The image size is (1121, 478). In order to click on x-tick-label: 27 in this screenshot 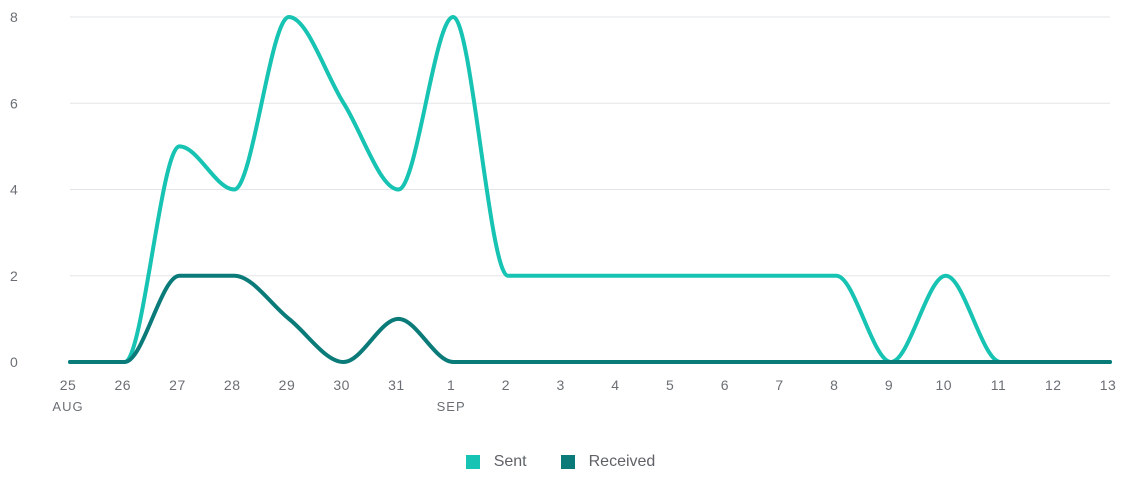, I will do `click(177, 385)`.